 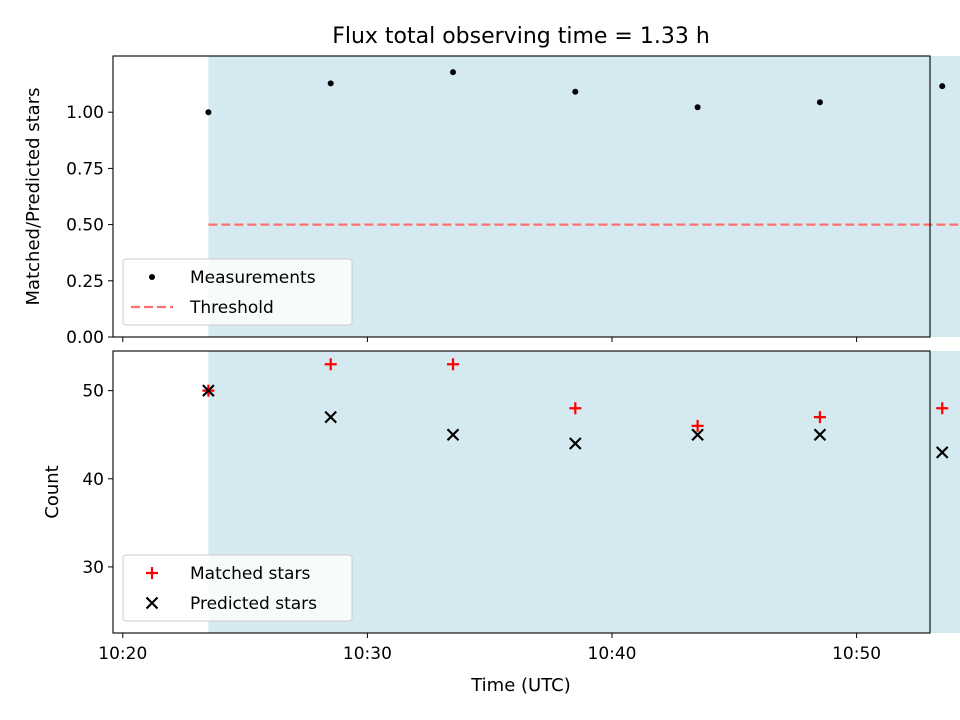 What do you see at coordinates (367, 654) in the screenshot?
I see `x-tick-label: 10:30` at bounding box center [367, 654].